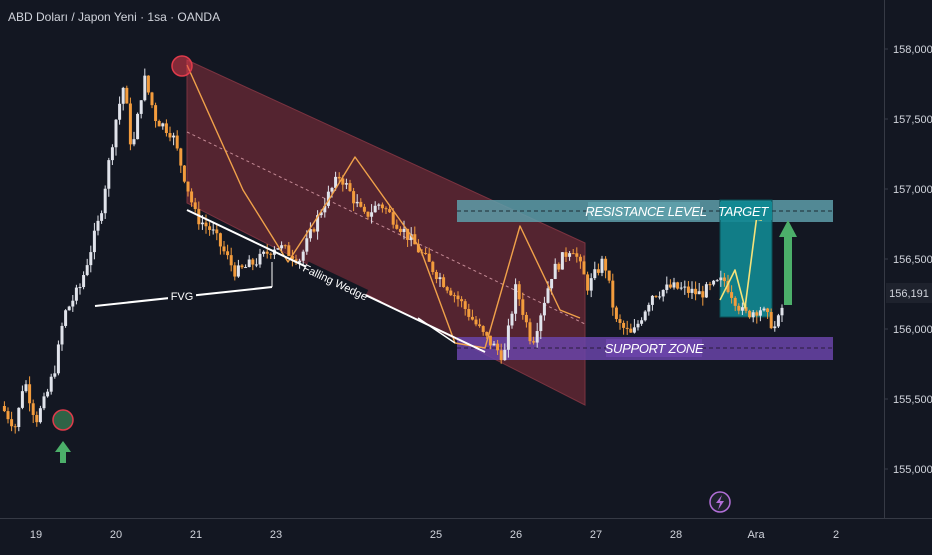  I want to click on fvg-label: FVG, so click(182, 297).